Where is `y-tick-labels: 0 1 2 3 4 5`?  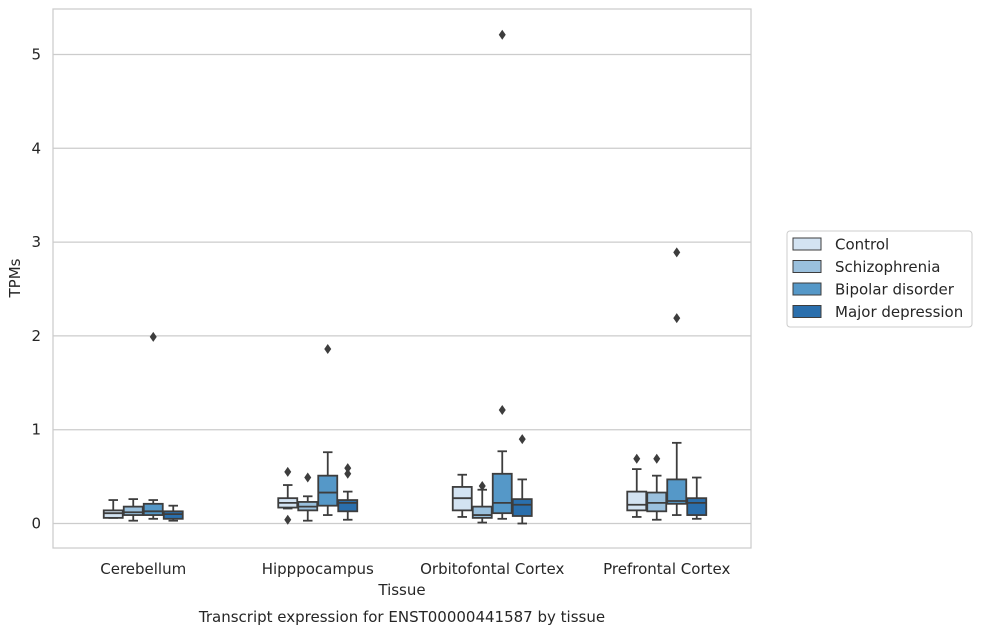
y-tick-labels: 0 1 2 3 4 5 is located at coordinates (36, 289).